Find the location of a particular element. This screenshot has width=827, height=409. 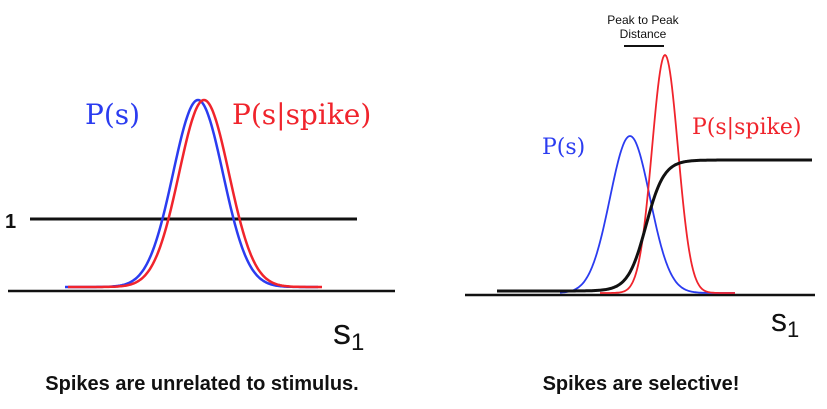

left-axis-label: s1 is located at coordinates (348, 333).